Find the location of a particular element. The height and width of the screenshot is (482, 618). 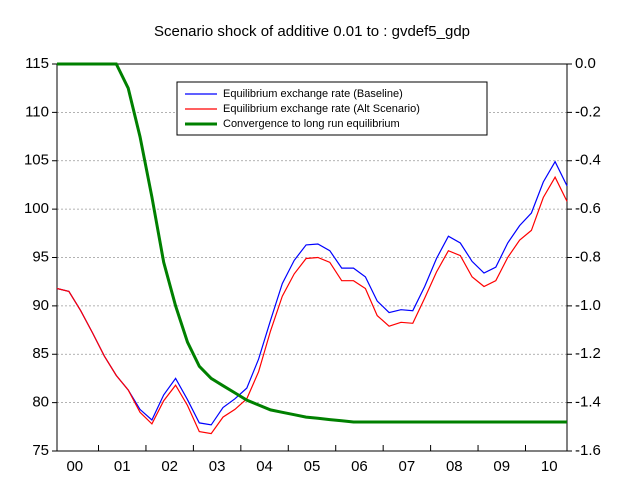

legend-label: Equilibrium exchange rate (Baseline) is located at coordinates (313, 94).